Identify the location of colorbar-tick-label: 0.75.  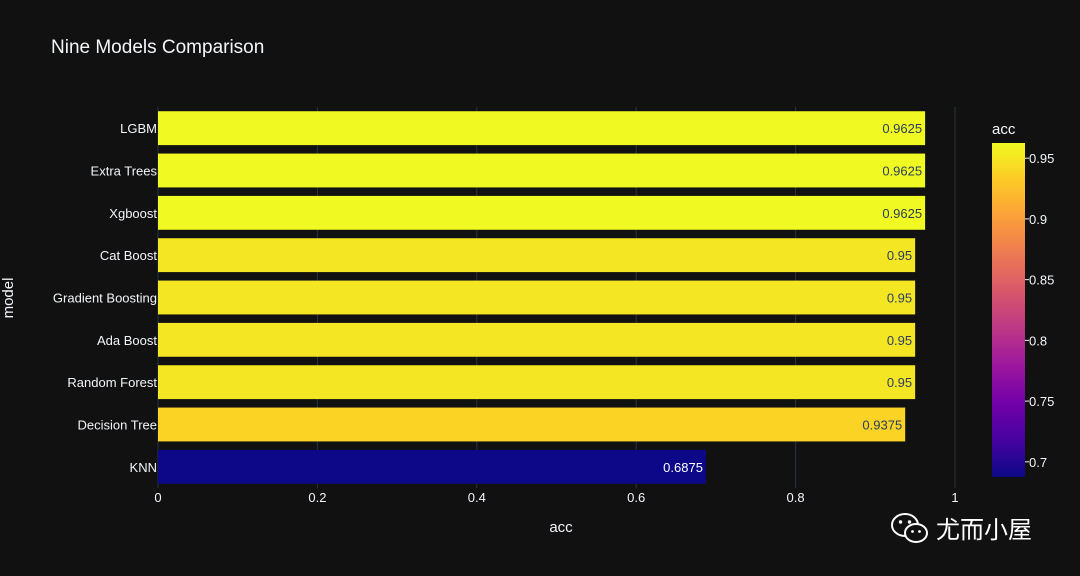
(1041, 401).